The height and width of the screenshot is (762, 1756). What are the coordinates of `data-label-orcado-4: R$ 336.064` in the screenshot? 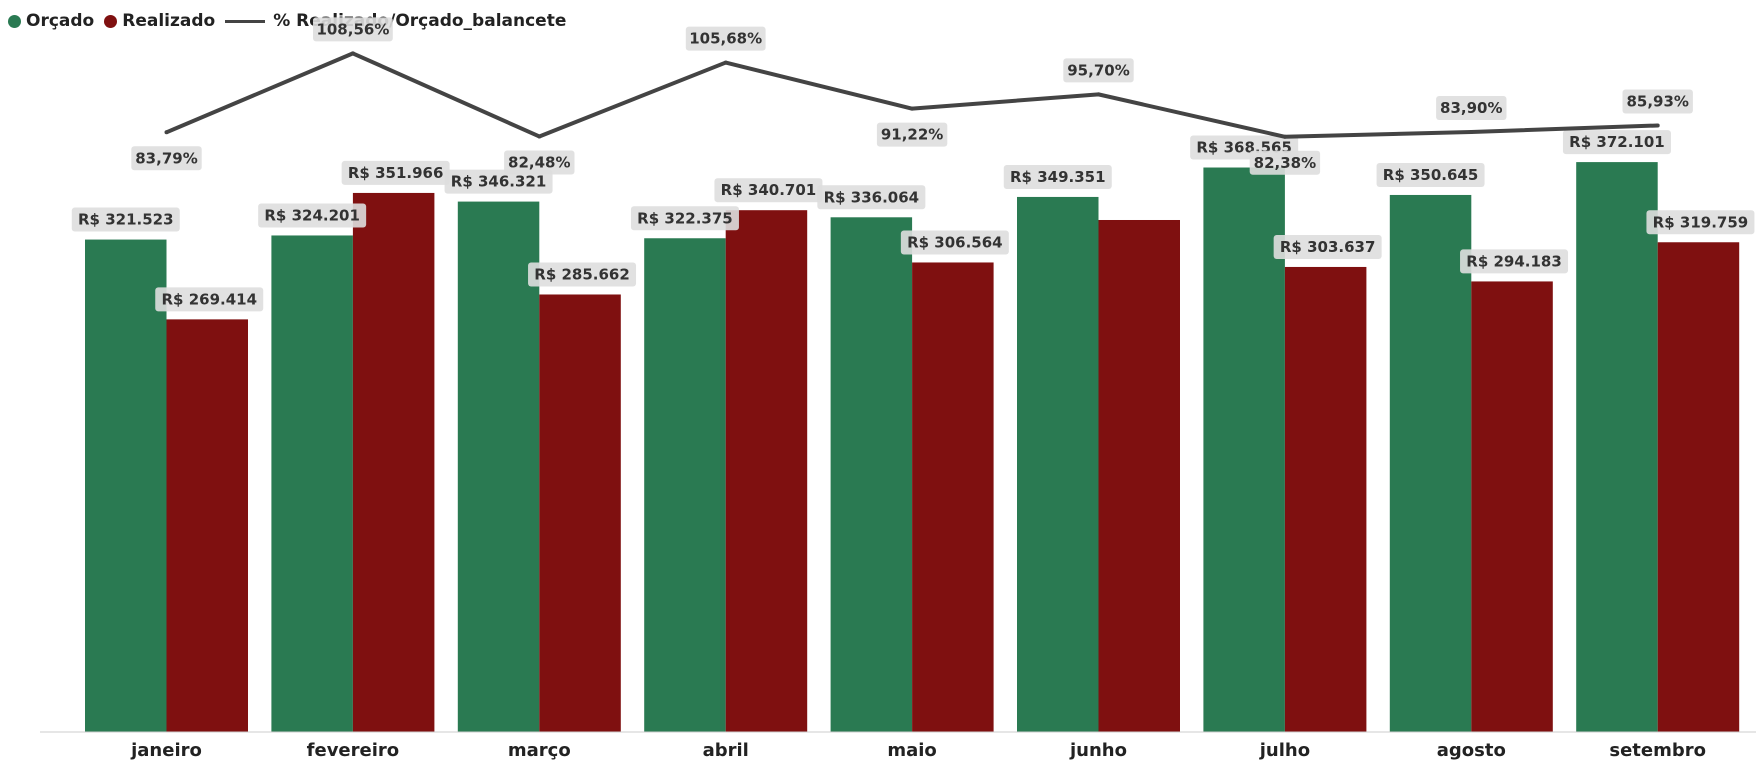 It's located at (872, 197).